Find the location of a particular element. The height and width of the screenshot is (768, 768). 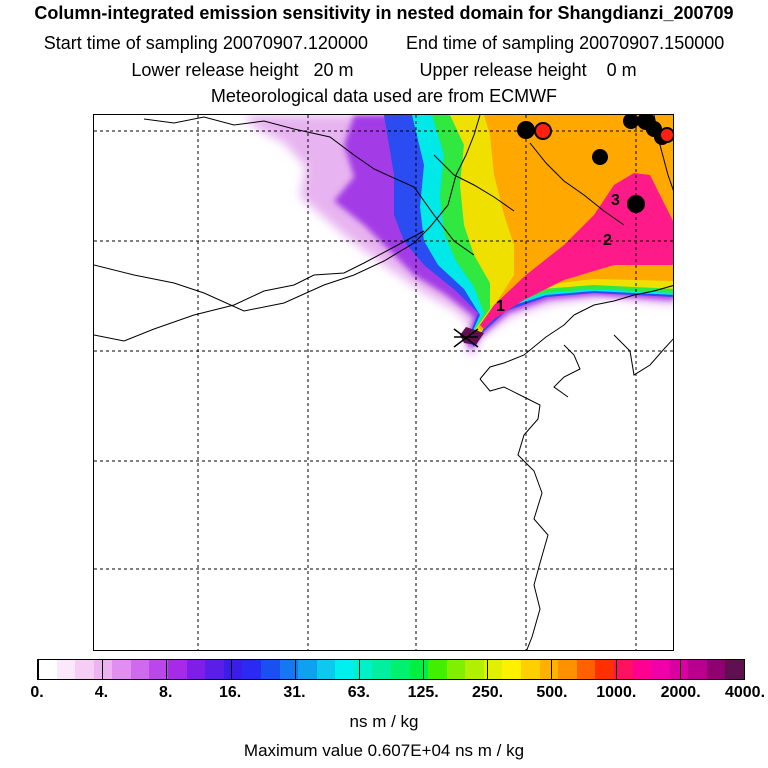

plume-dark-core is located at coordinates (472, 336).